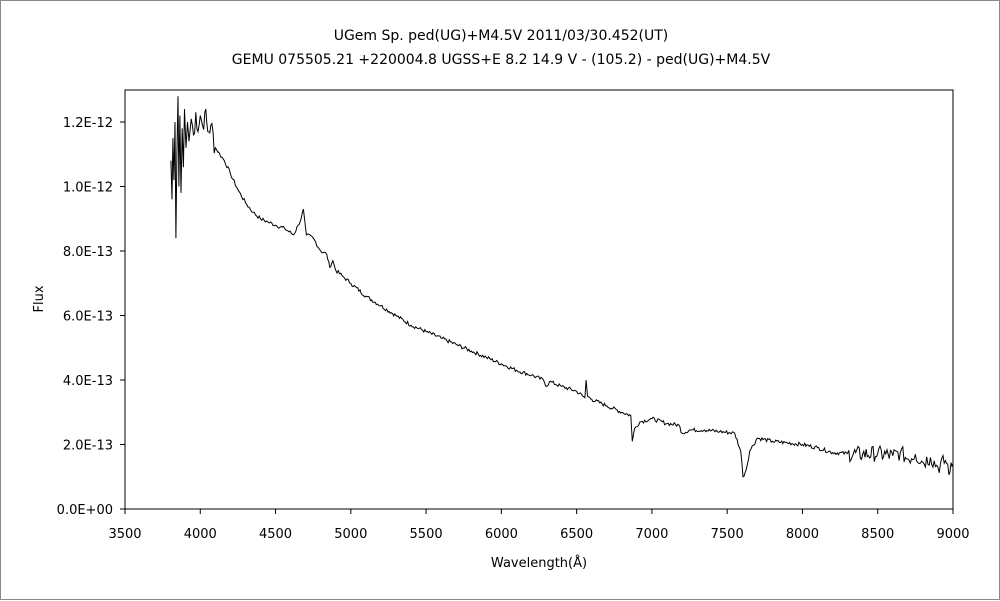 The height and width of the screenshot is (601, 1000). What do you see at coordinates (727, 534) in the screenshot?
I see `x-tick-label: 7500` at bounding box center [727, 534].